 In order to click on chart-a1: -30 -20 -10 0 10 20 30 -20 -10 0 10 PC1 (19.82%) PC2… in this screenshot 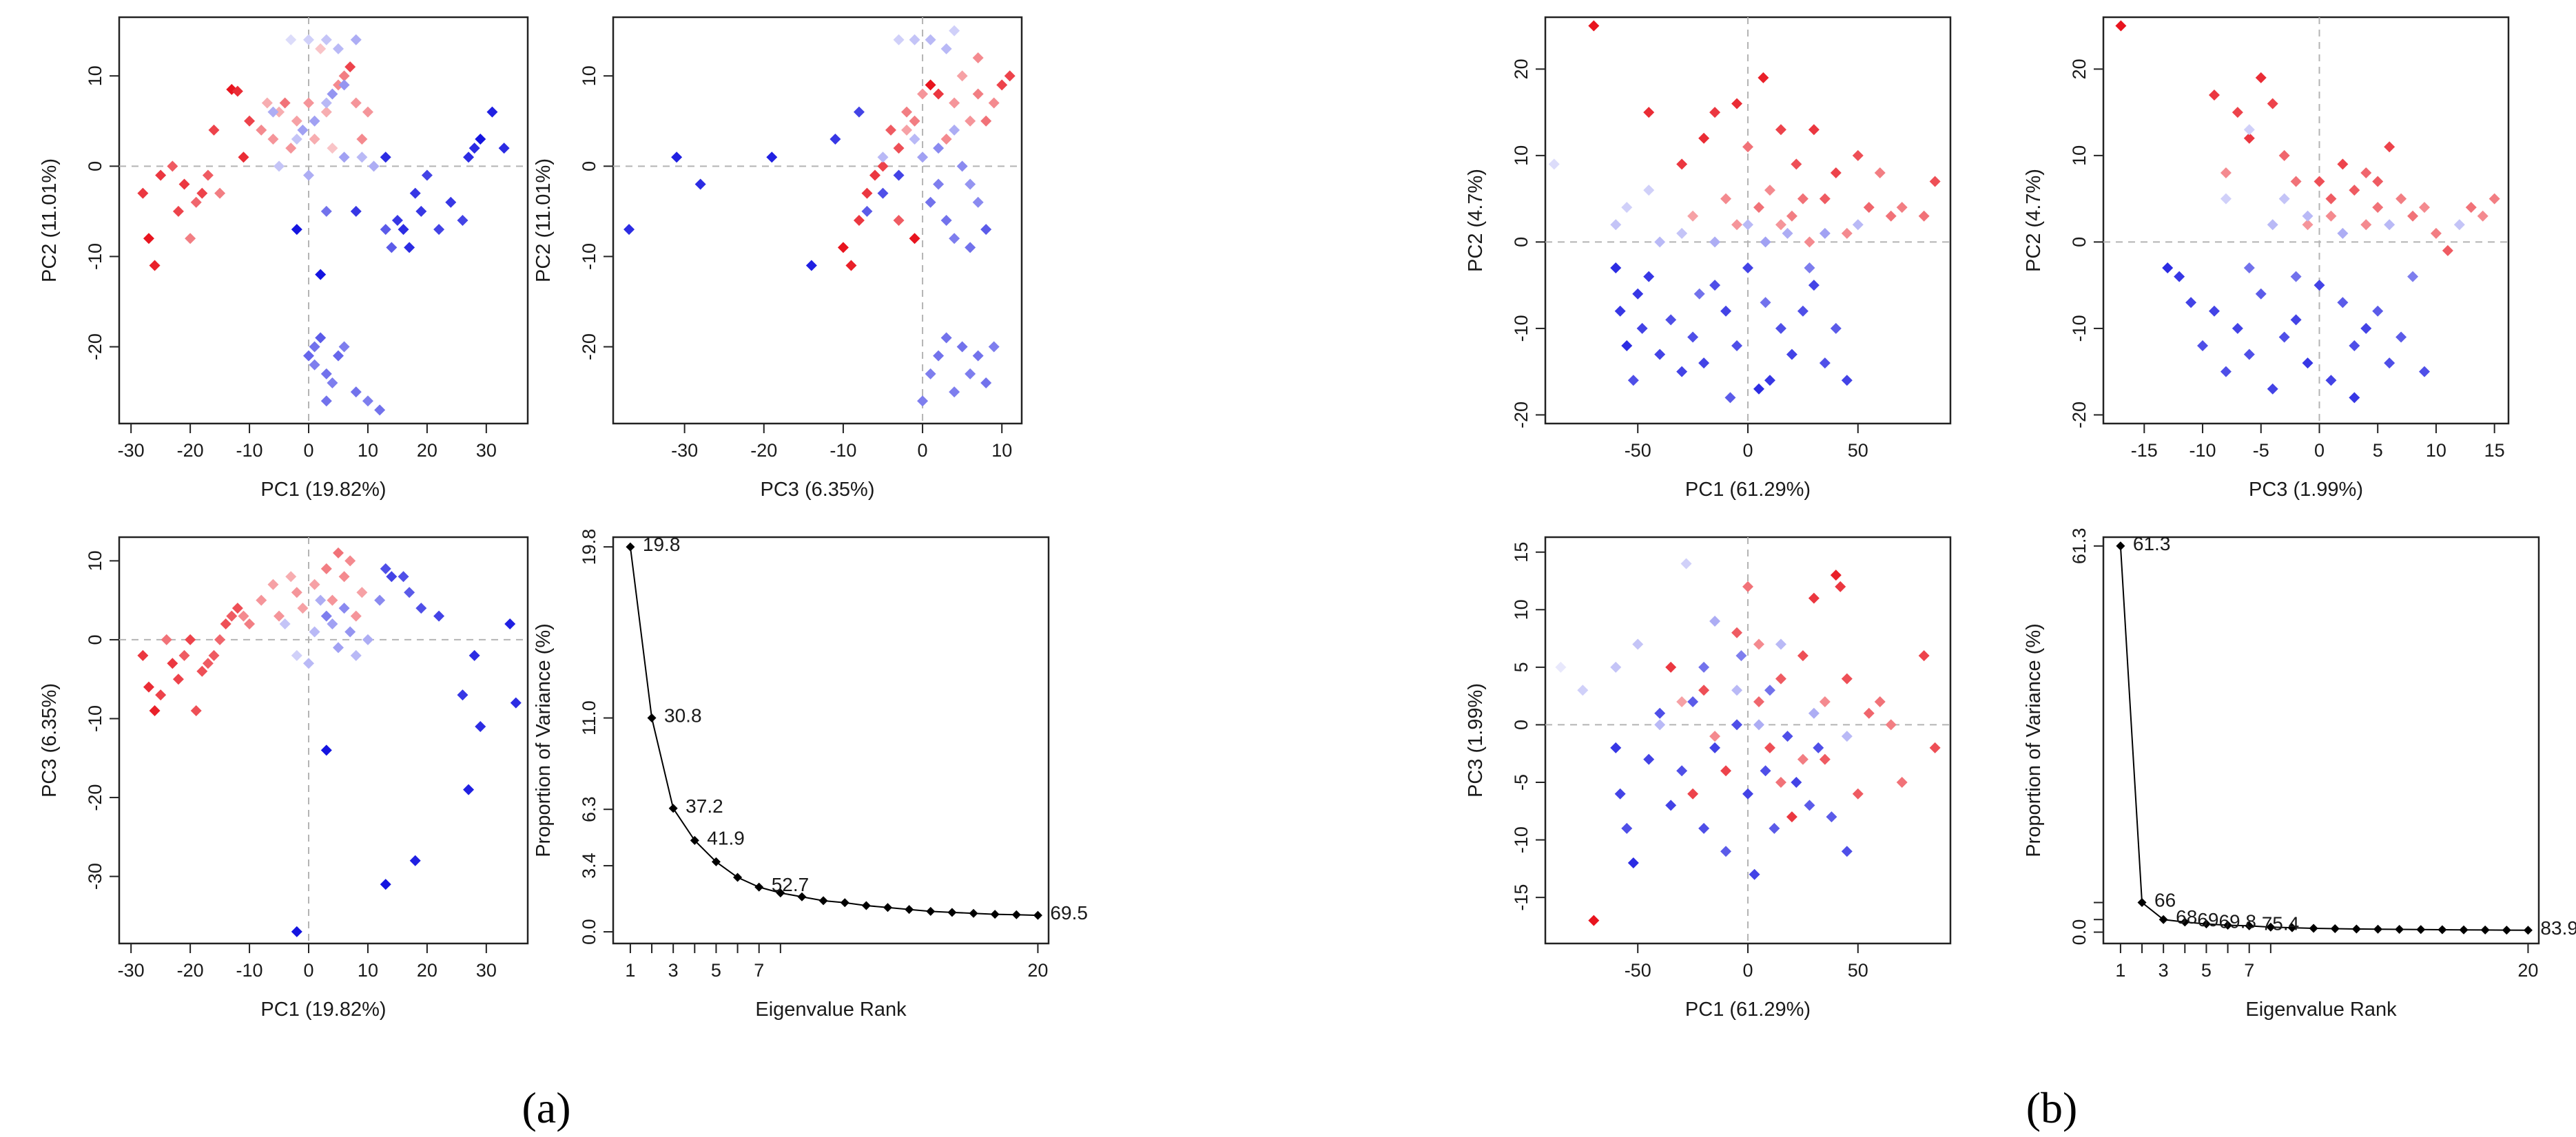, I will do `click(284, 258)`.